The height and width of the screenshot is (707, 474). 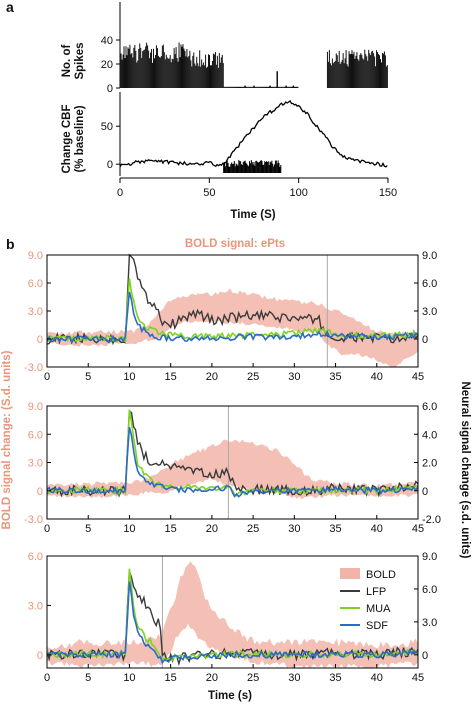 What do you see at coordinates (350, 573) in the screenshot?
I see `legend-swatch-bold` at bounding box center [350, 573].